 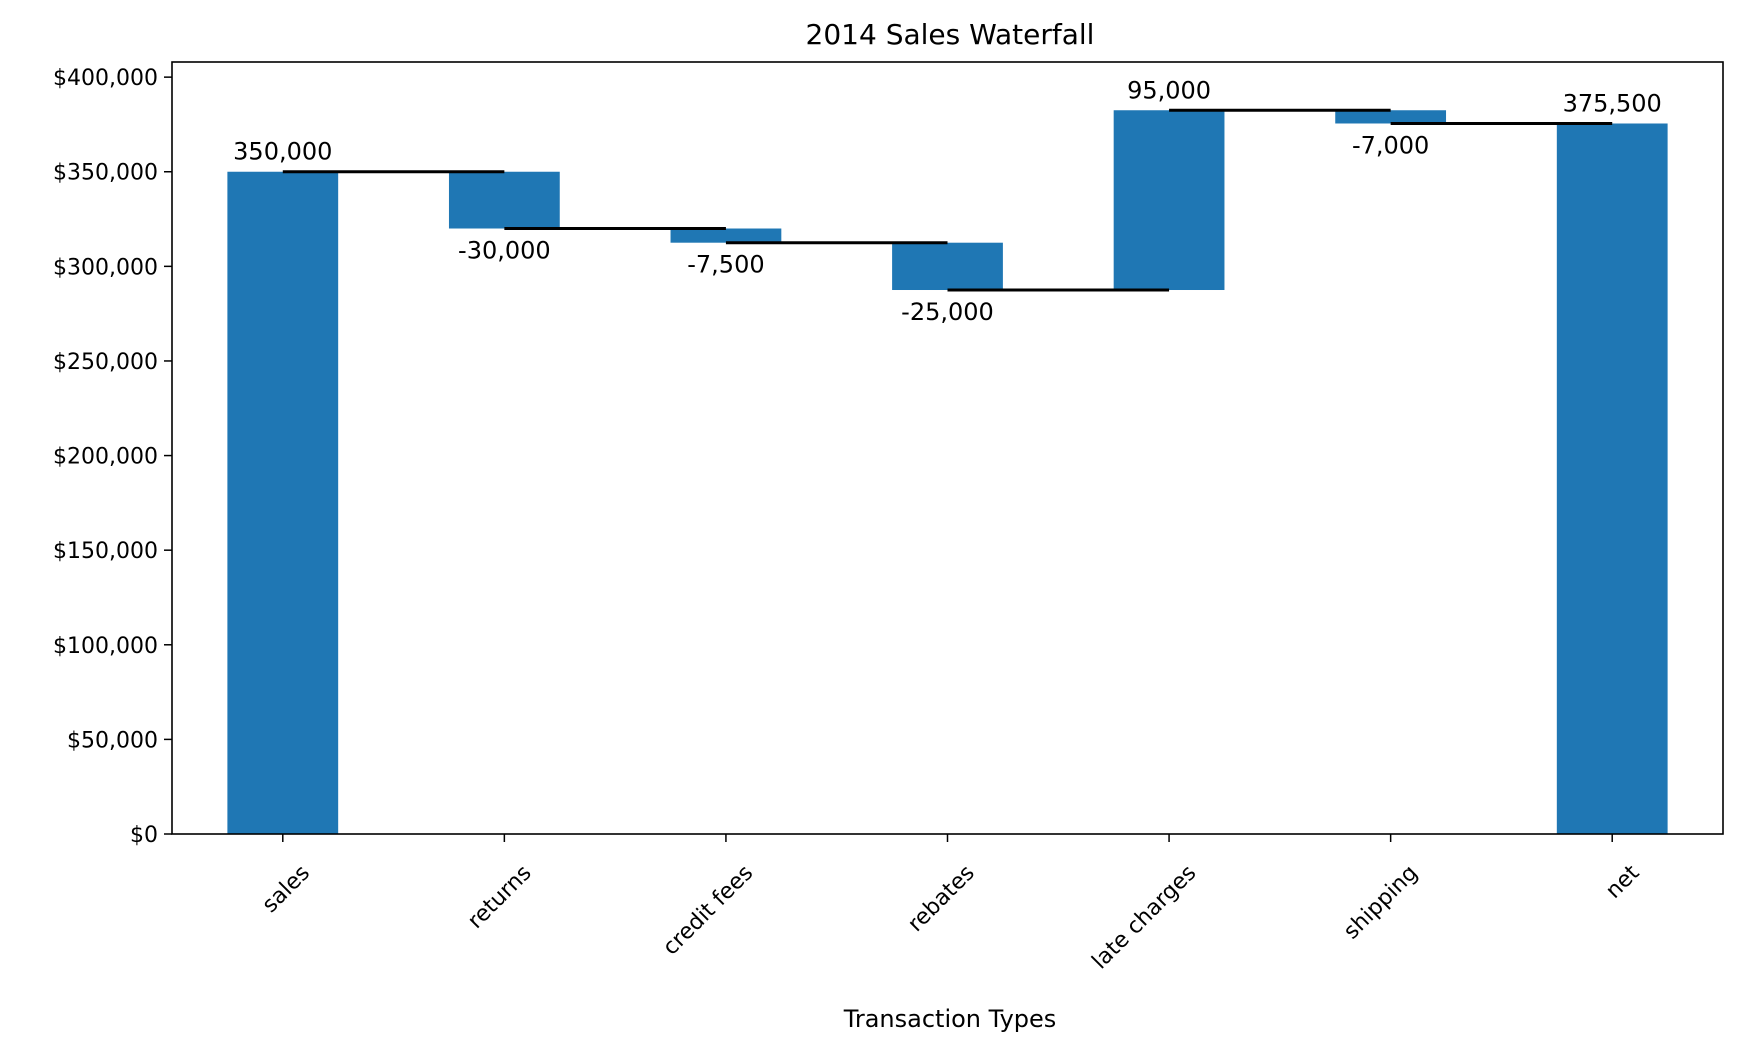 I want to click on x-tick-label: sales, so click(x=286, y=889).